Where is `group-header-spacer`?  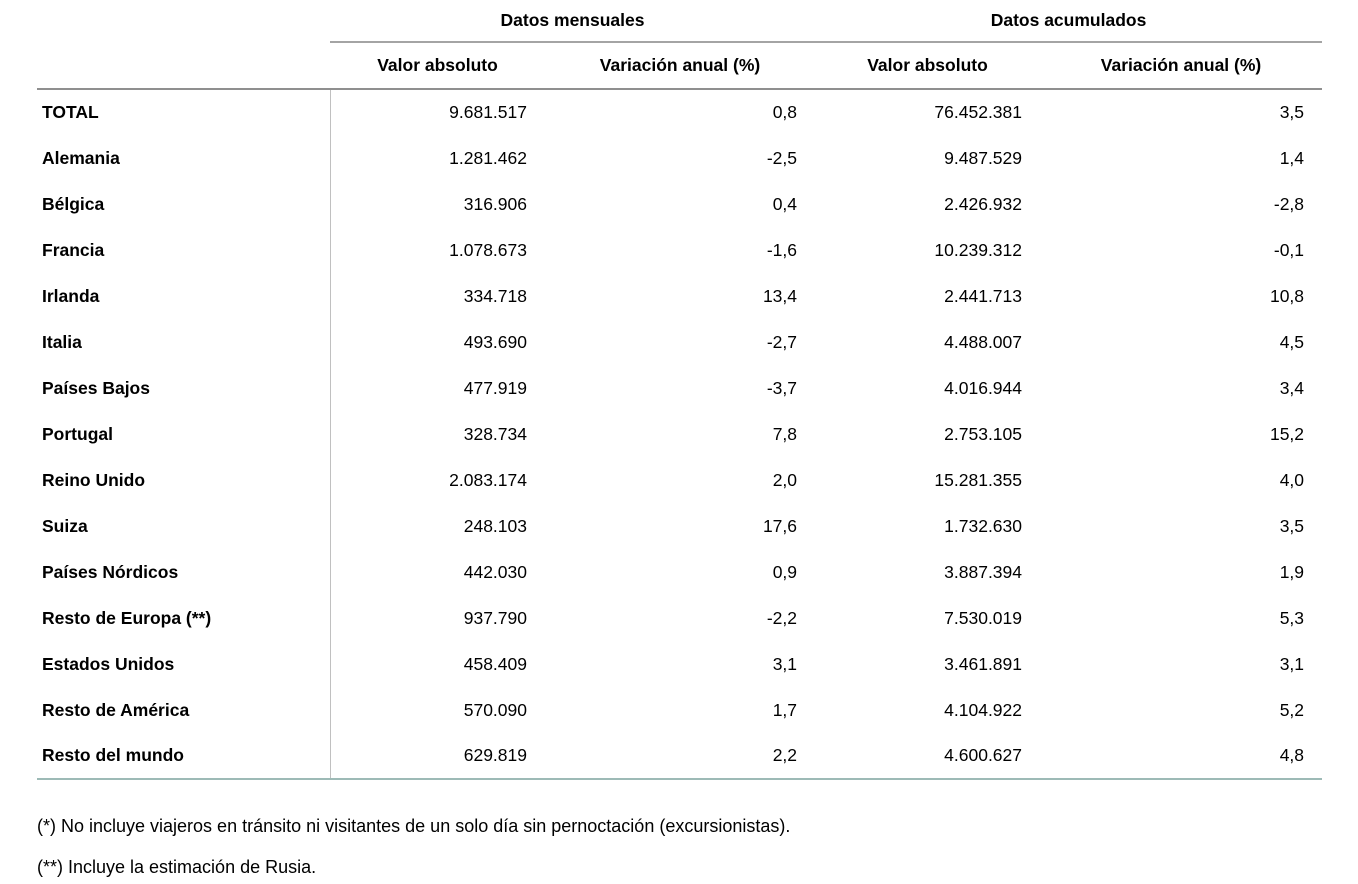 group-header-spacer is located at coordinates (183, 21).